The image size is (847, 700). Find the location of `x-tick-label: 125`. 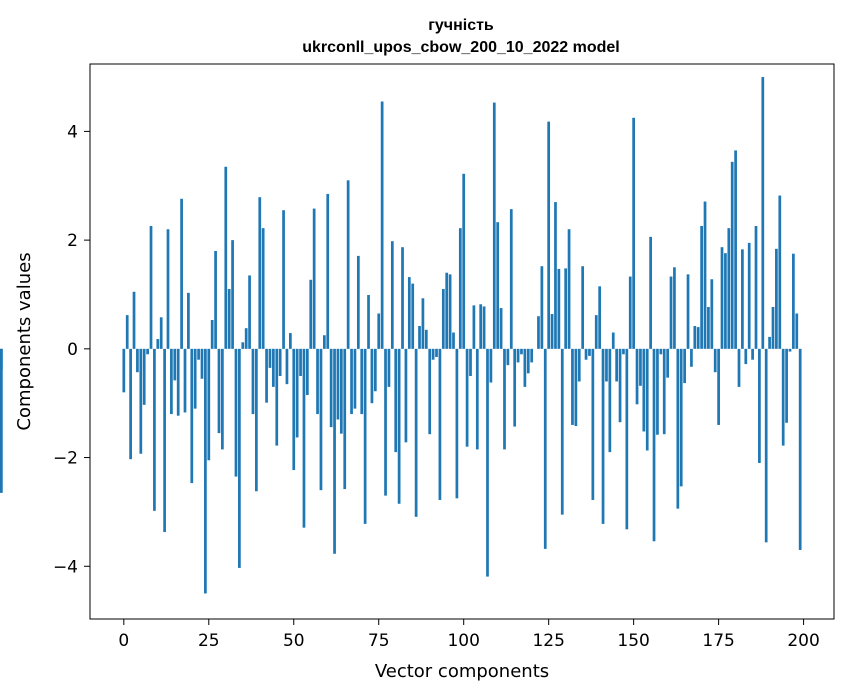

x-tick-label: 125 is located at coordinates (548, 641).